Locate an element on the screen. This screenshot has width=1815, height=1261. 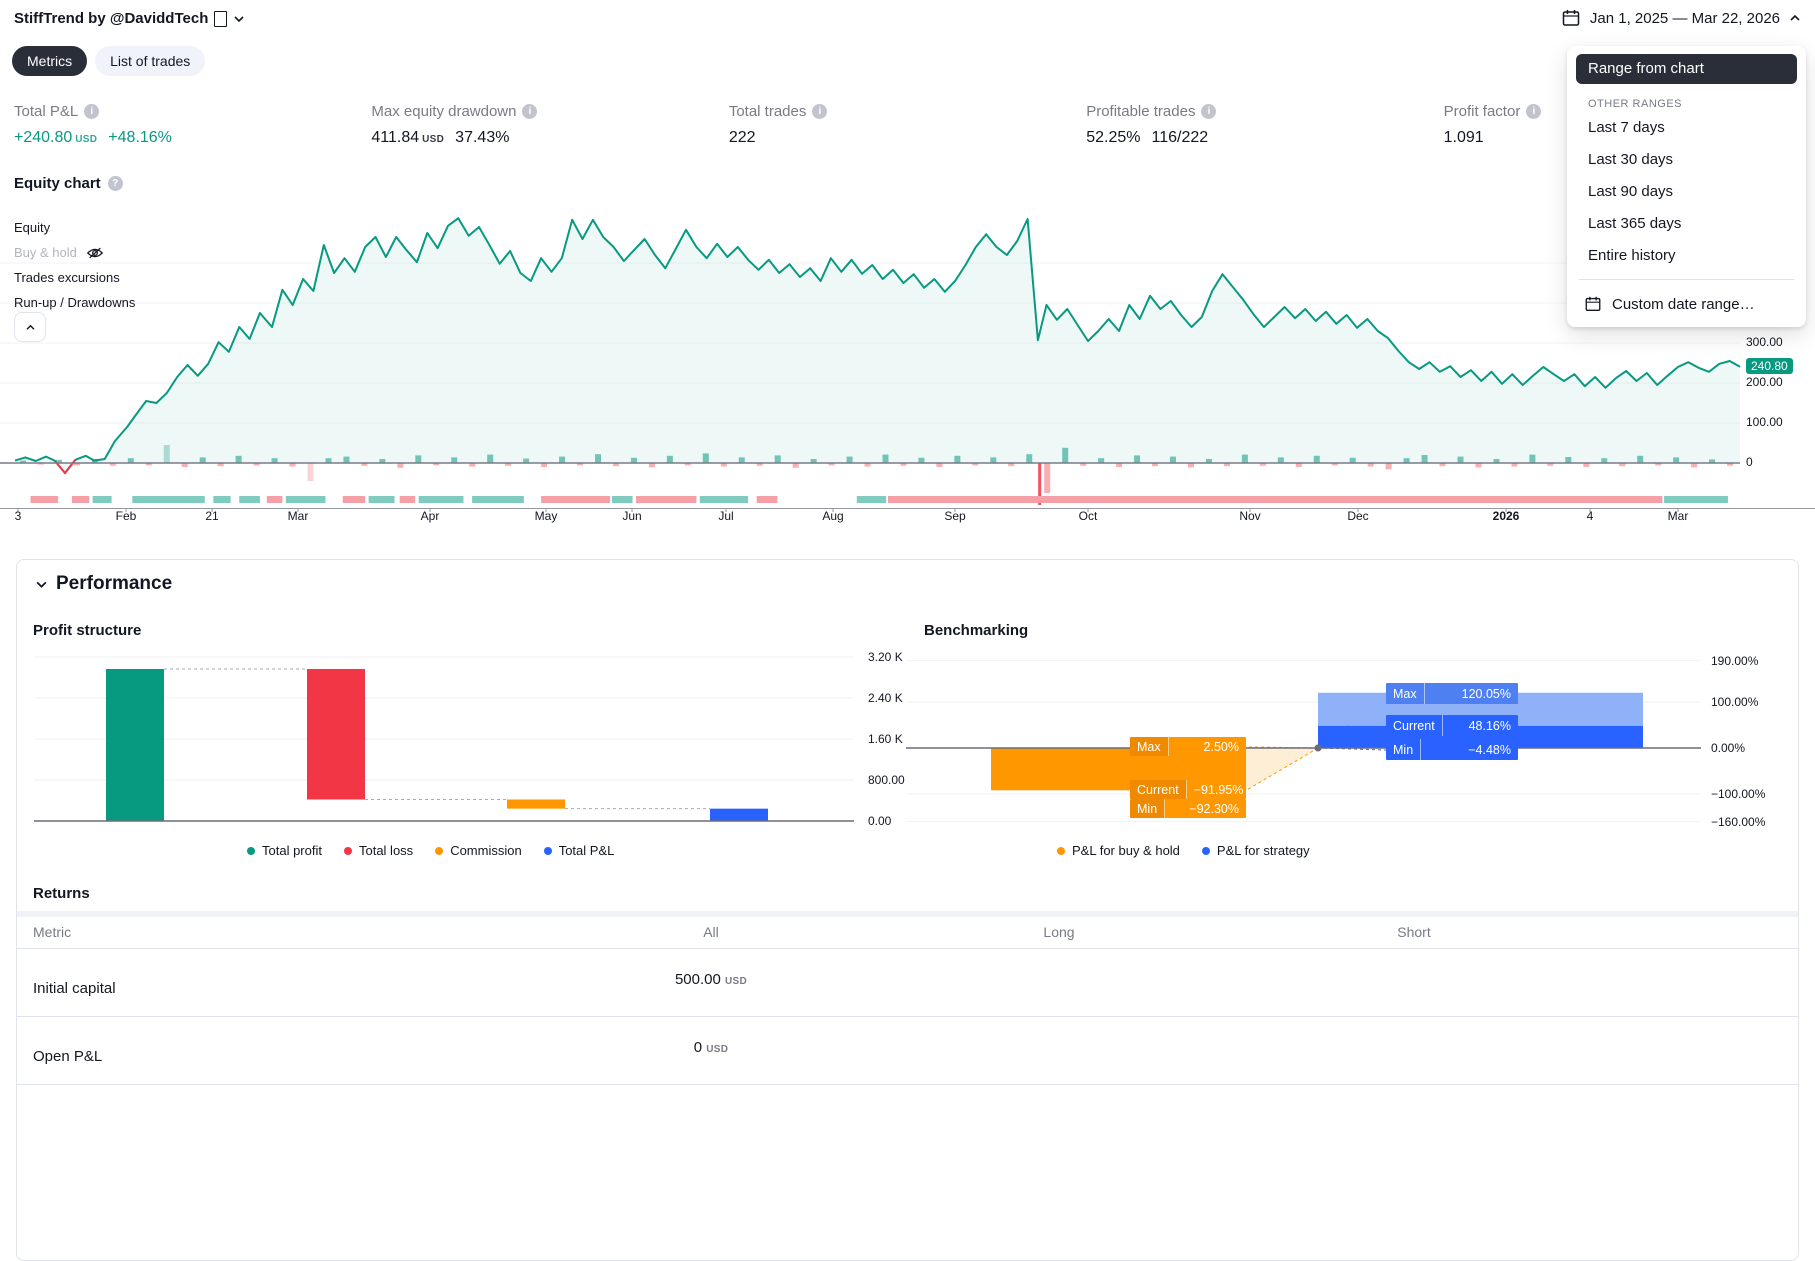
metric-value-extra: 116/222 is located at coordinates (1179, 138).